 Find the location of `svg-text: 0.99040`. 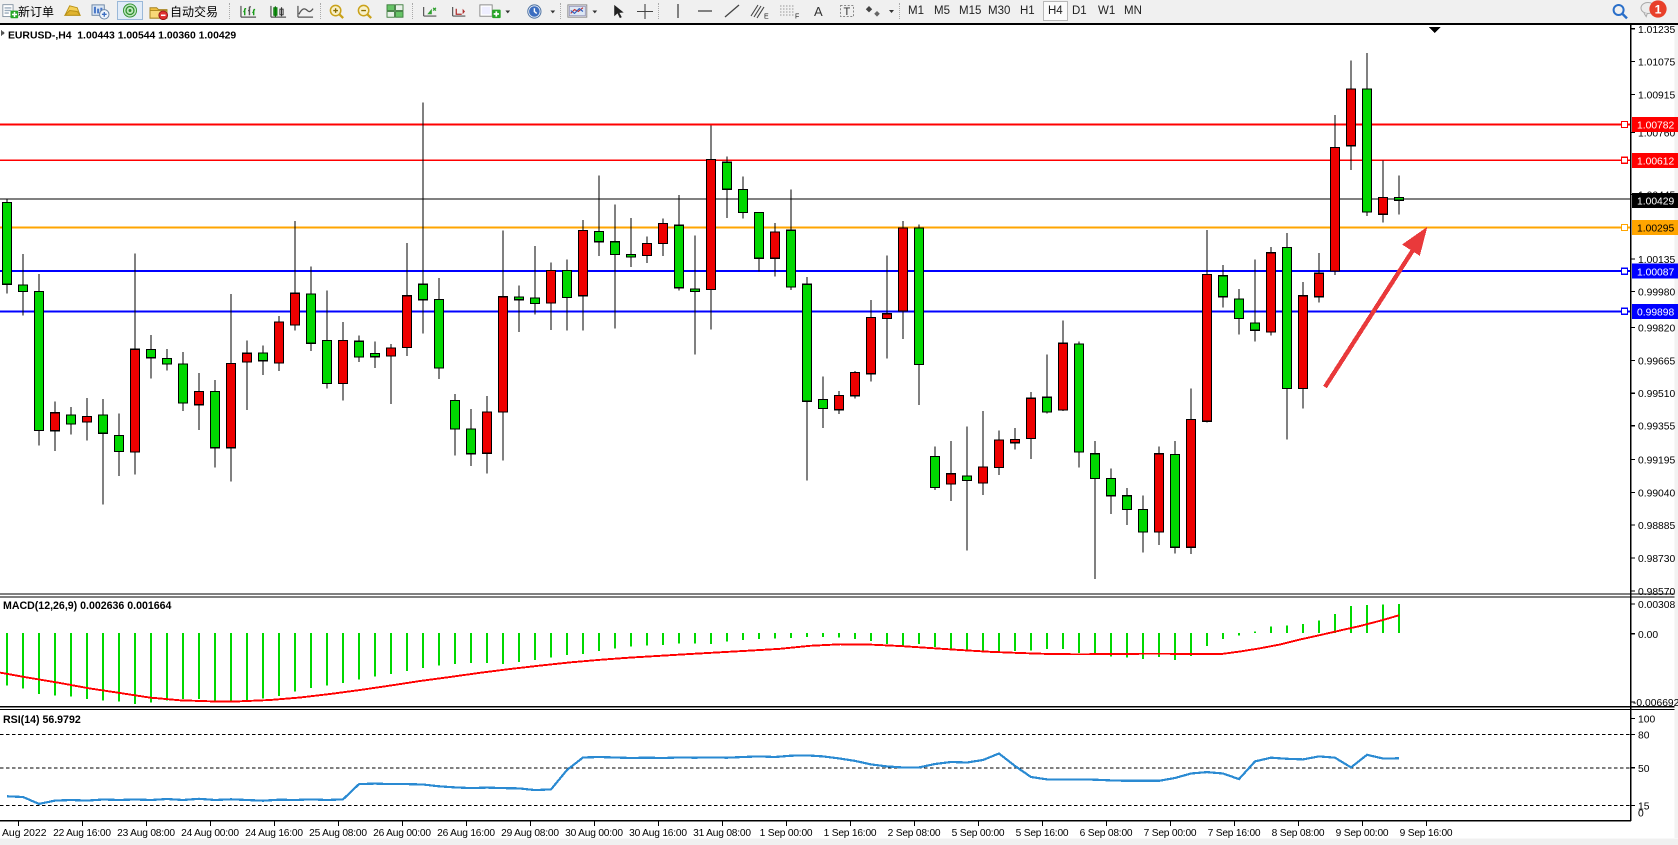

svg-text: 0.99040 is located at coordinates (1656, 493).